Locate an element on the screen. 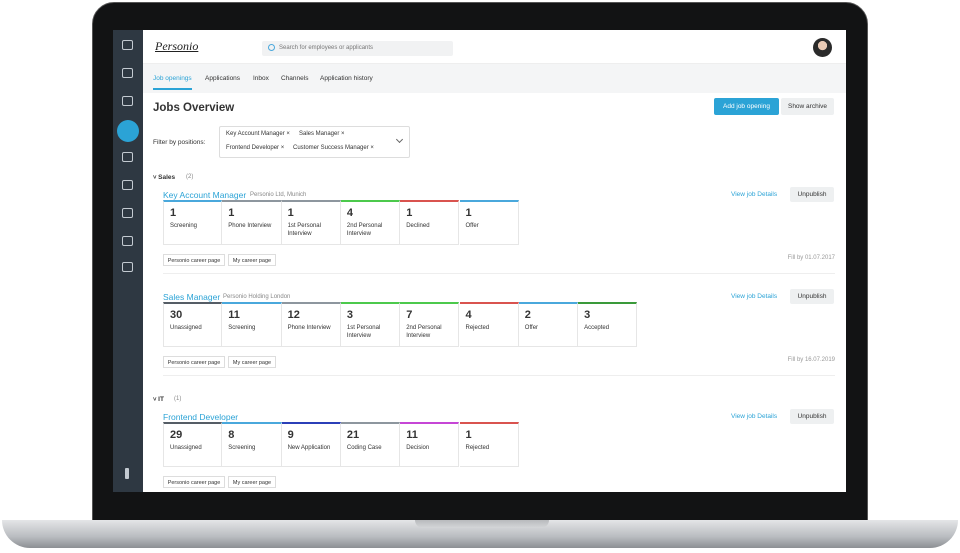  group-name: Sales is located at coordinates (164, 177).